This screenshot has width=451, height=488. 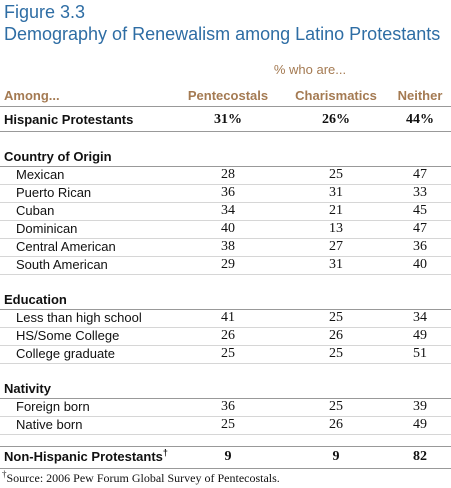 I want to click on section-title: Nativity, so click(x=27, y=388).